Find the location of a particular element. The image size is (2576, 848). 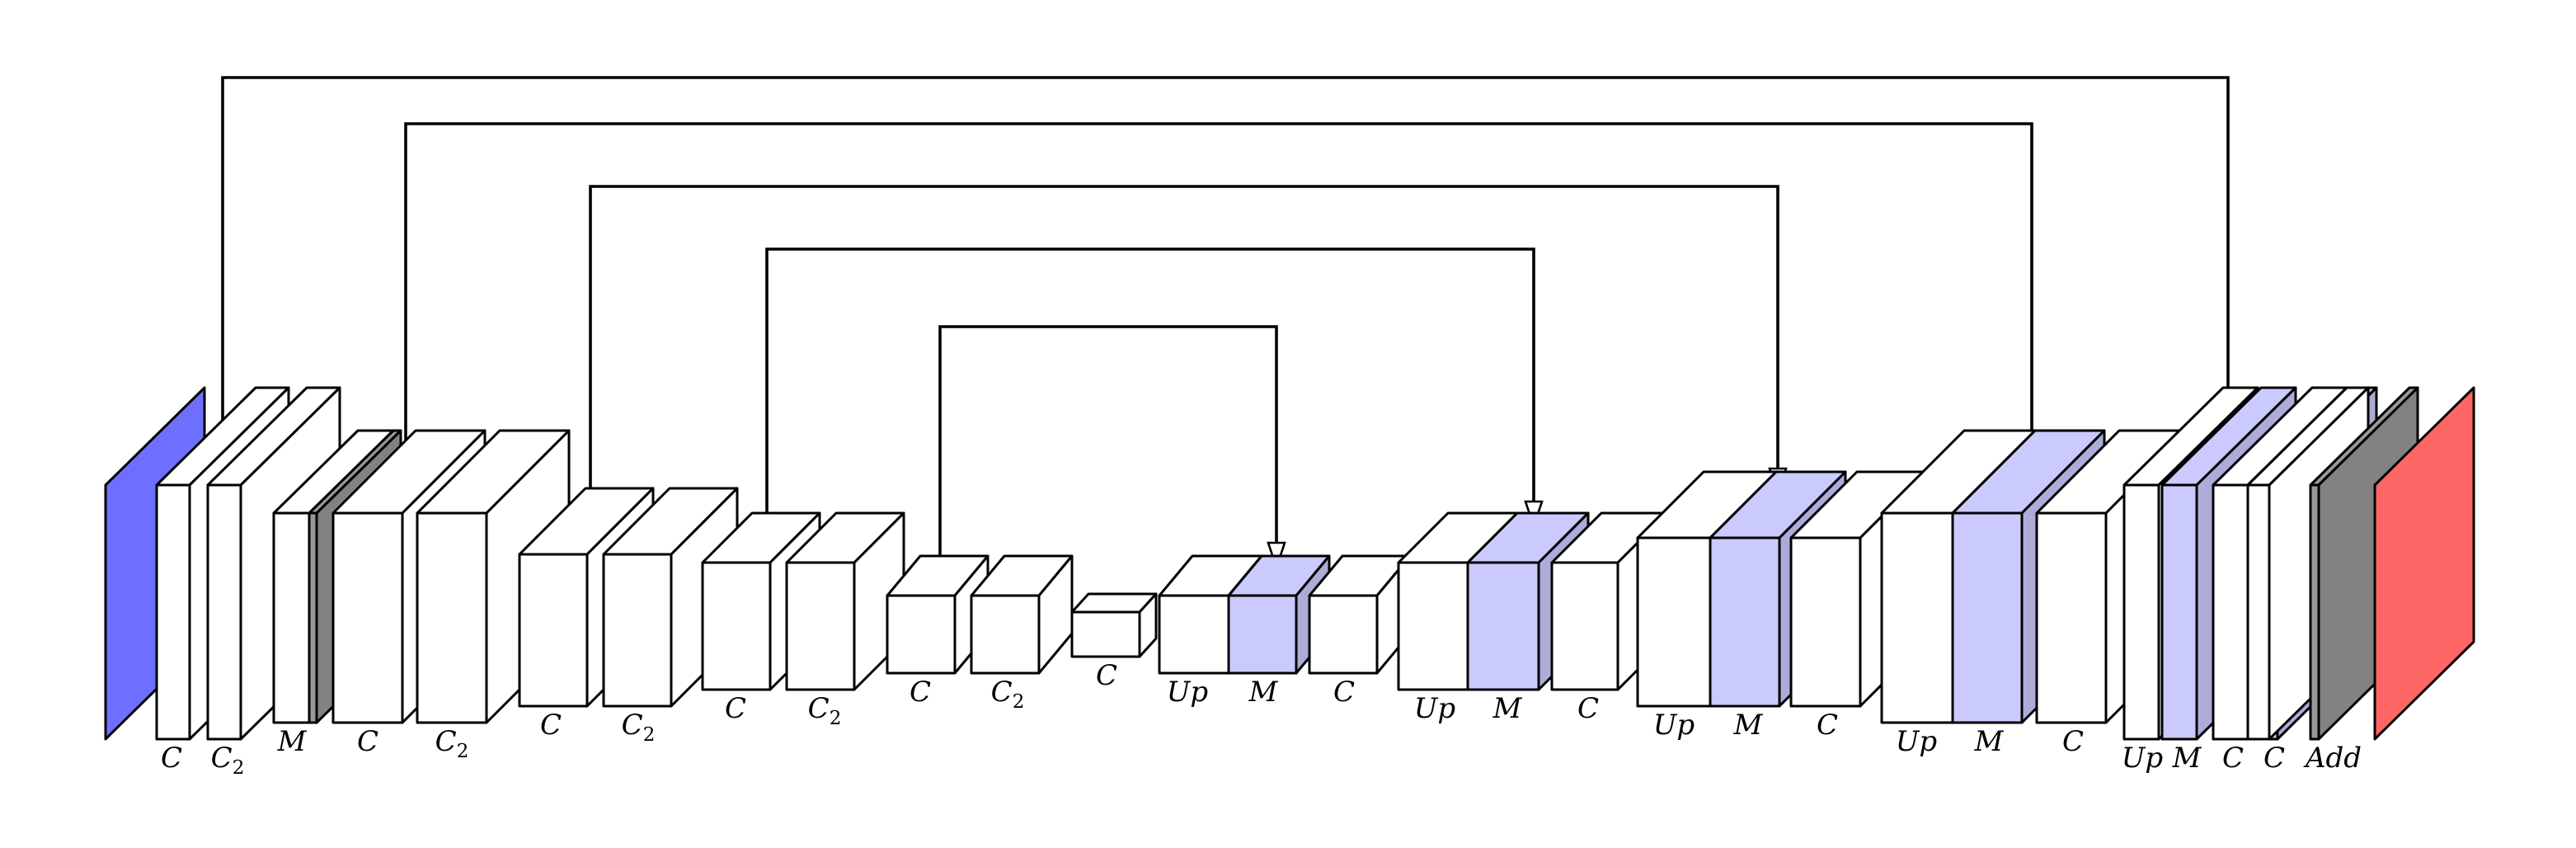

layer-label: Add is located at coordinates (2332, 758).